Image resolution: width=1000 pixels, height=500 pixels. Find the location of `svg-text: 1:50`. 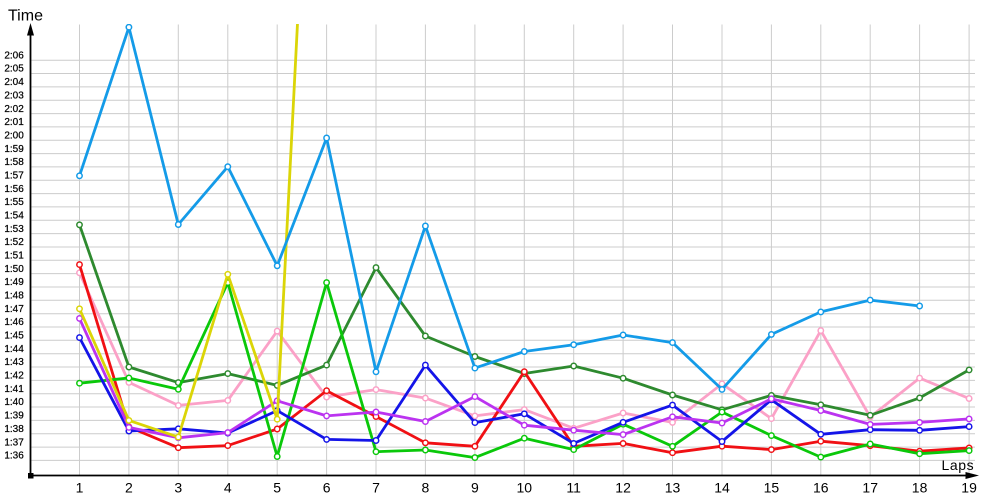

svg-text: 1:50 is located at coordinates (14, 269).